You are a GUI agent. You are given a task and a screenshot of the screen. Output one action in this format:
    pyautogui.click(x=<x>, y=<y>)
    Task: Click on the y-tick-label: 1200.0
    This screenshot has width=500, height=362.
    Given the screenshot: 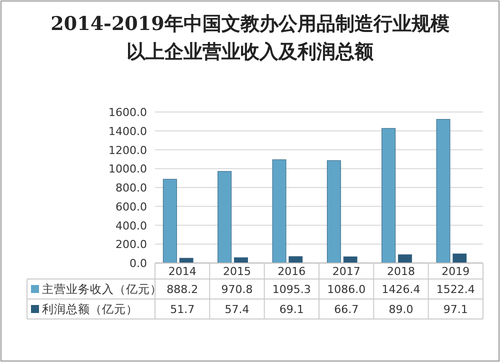 What is the action you would take?
    pyautogui.click(x=127, y=150)
    